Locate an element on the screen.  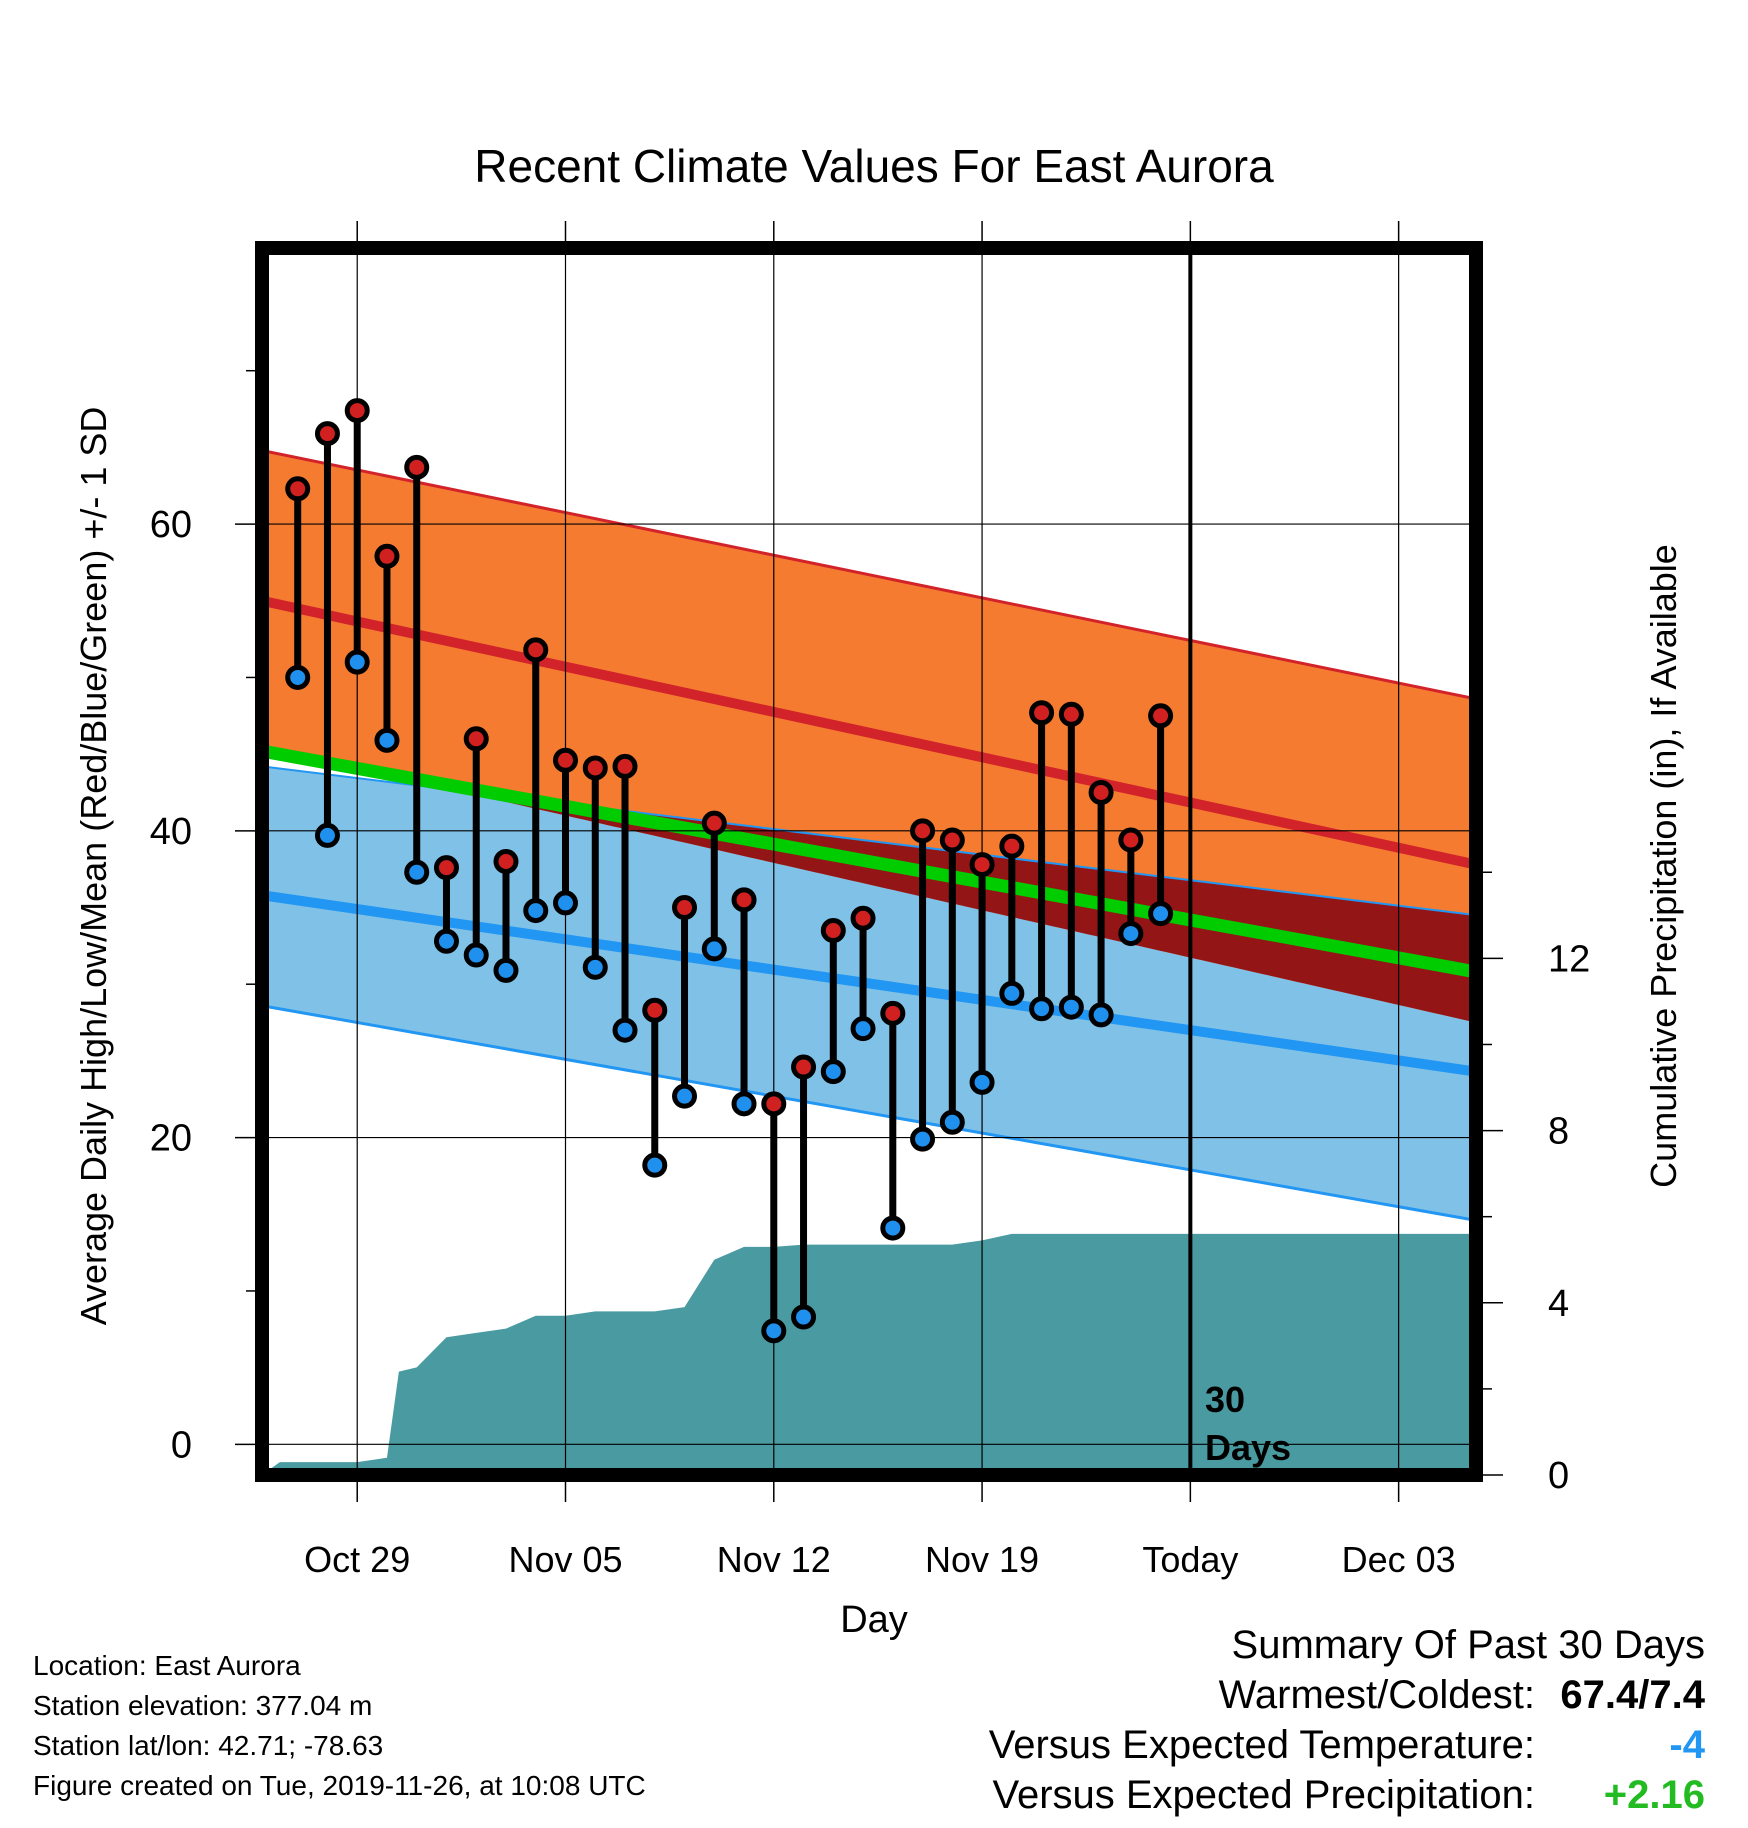
high-upper-edge is located at coordinates (869, 574).